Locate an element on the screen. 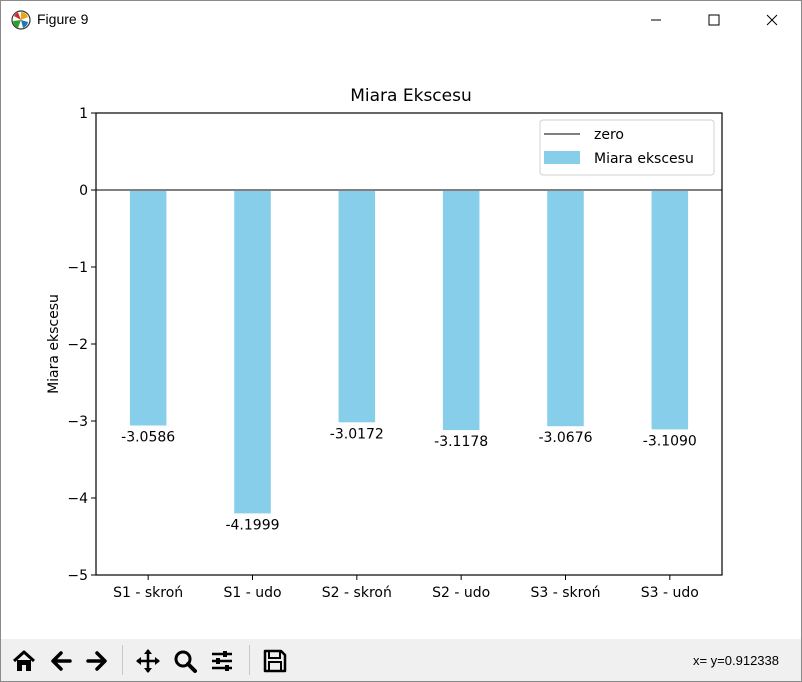  back-arrow-icon is located at coordinates (61, 661).